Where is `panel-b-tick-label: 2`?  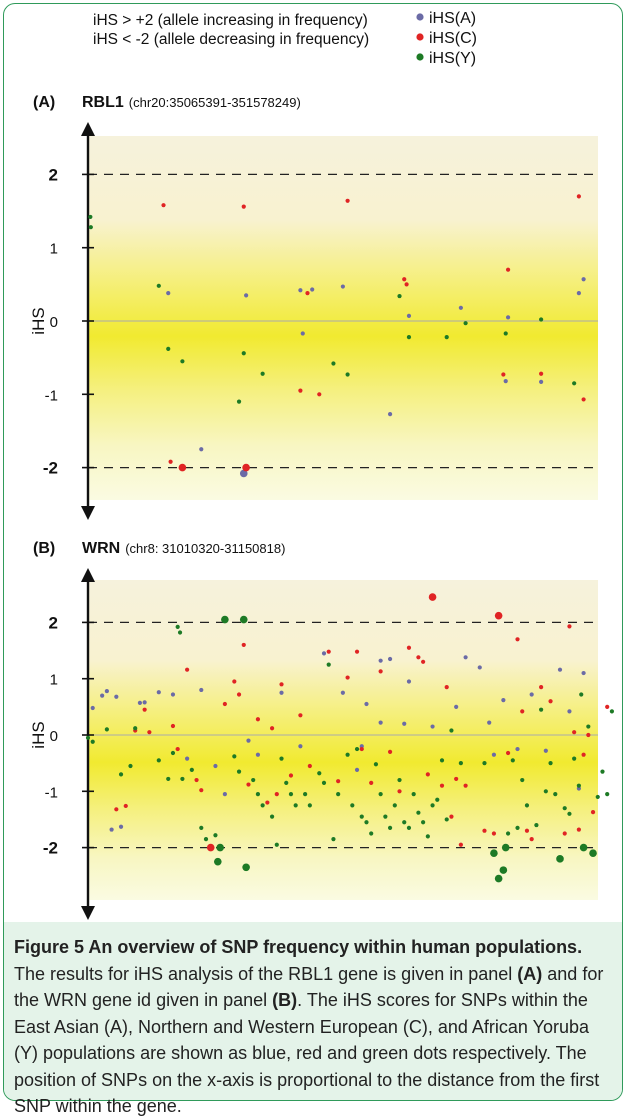 panel-b-tick-label: 2 is located at coordinates (53, 622).